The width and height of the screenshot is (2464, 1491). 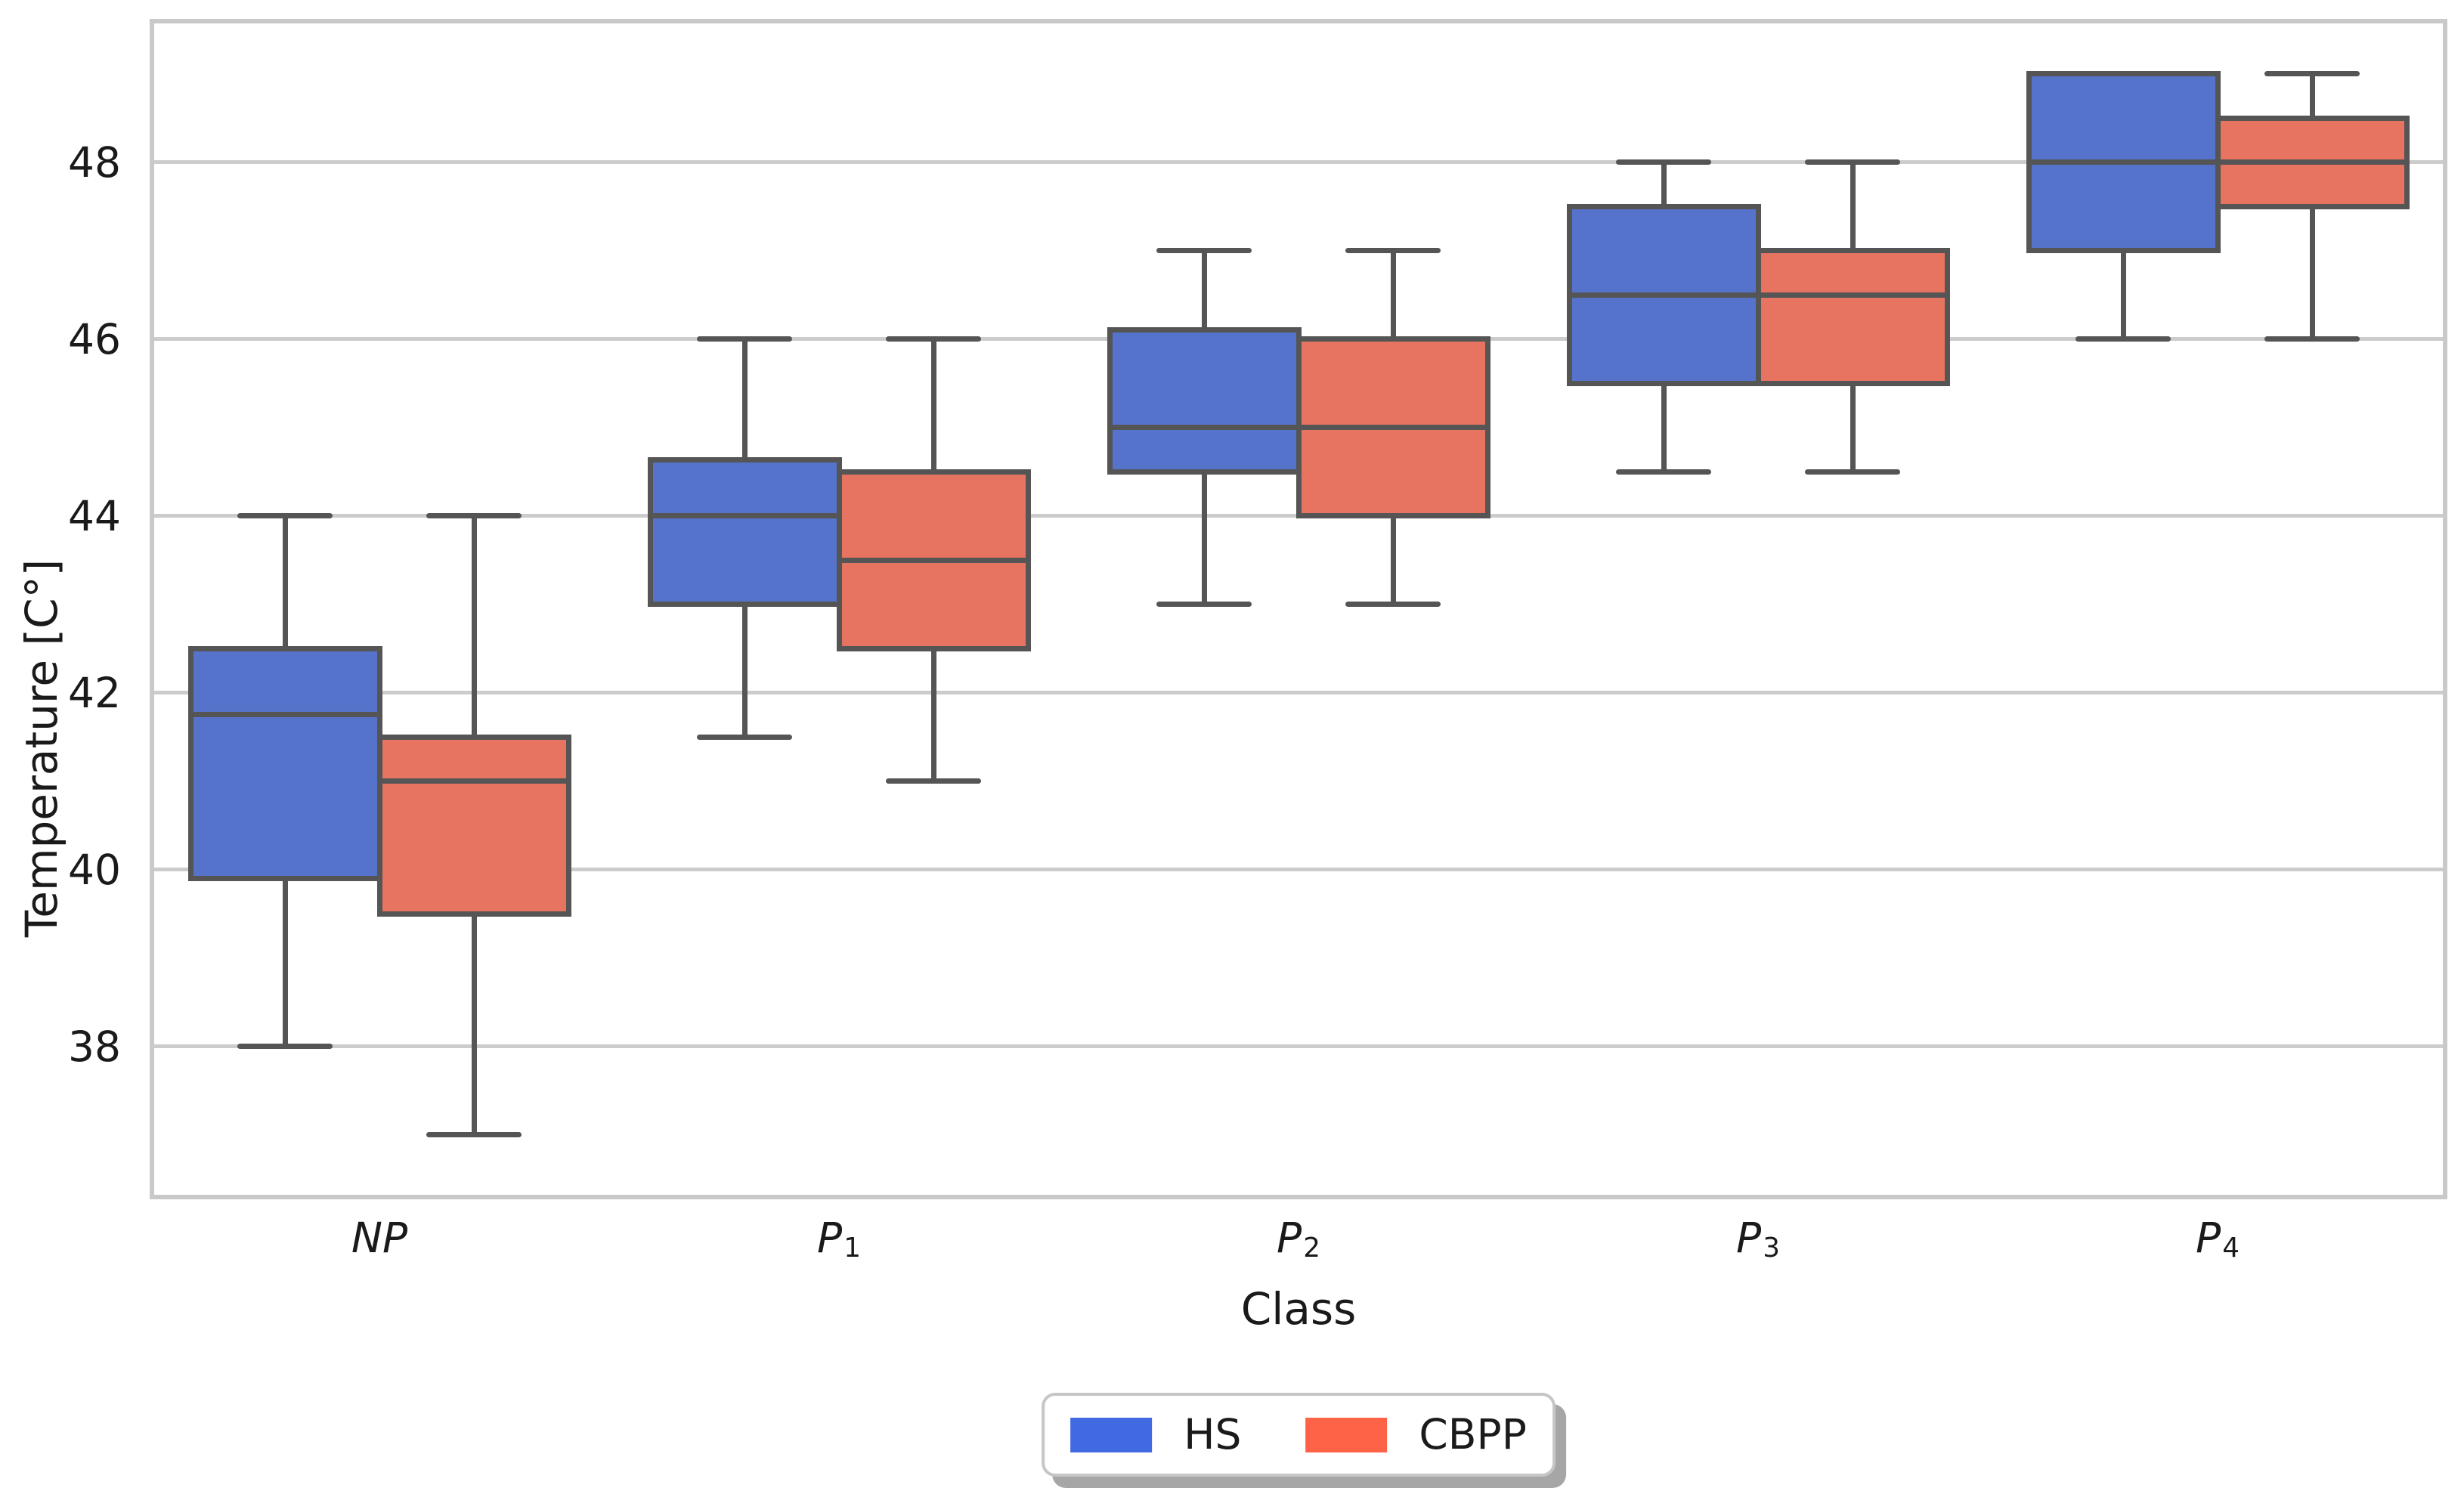 I want to click on median-CBPP-P1, so click(x=933, y=560).